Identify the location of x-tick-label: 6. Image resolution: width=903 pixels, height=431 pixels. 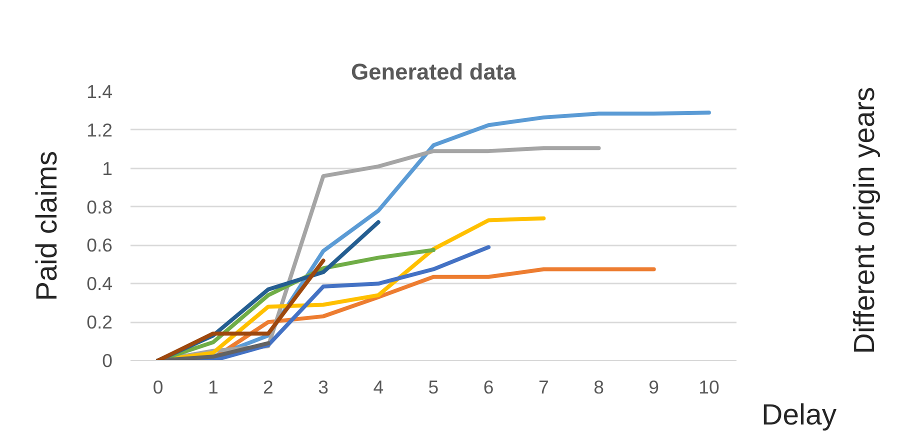
(488, 387).